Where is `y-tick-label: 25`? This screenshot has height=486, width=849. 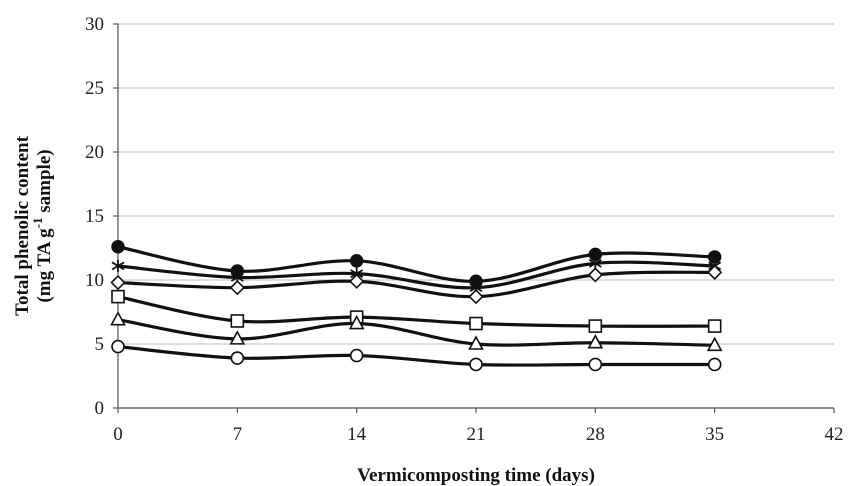 y-tick-label: 25 is located at coordinates (94, 88).